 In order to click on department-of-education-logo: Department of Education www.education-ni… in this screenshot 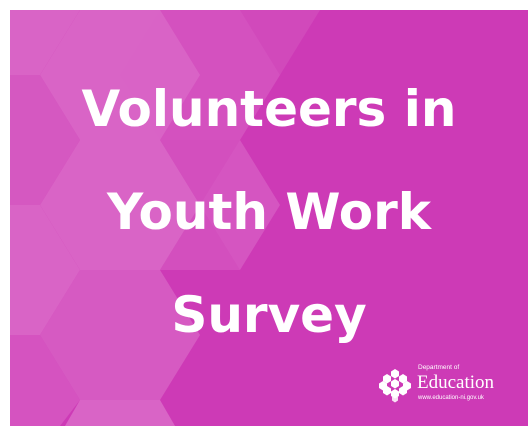, I will do `click(453, 387)`.